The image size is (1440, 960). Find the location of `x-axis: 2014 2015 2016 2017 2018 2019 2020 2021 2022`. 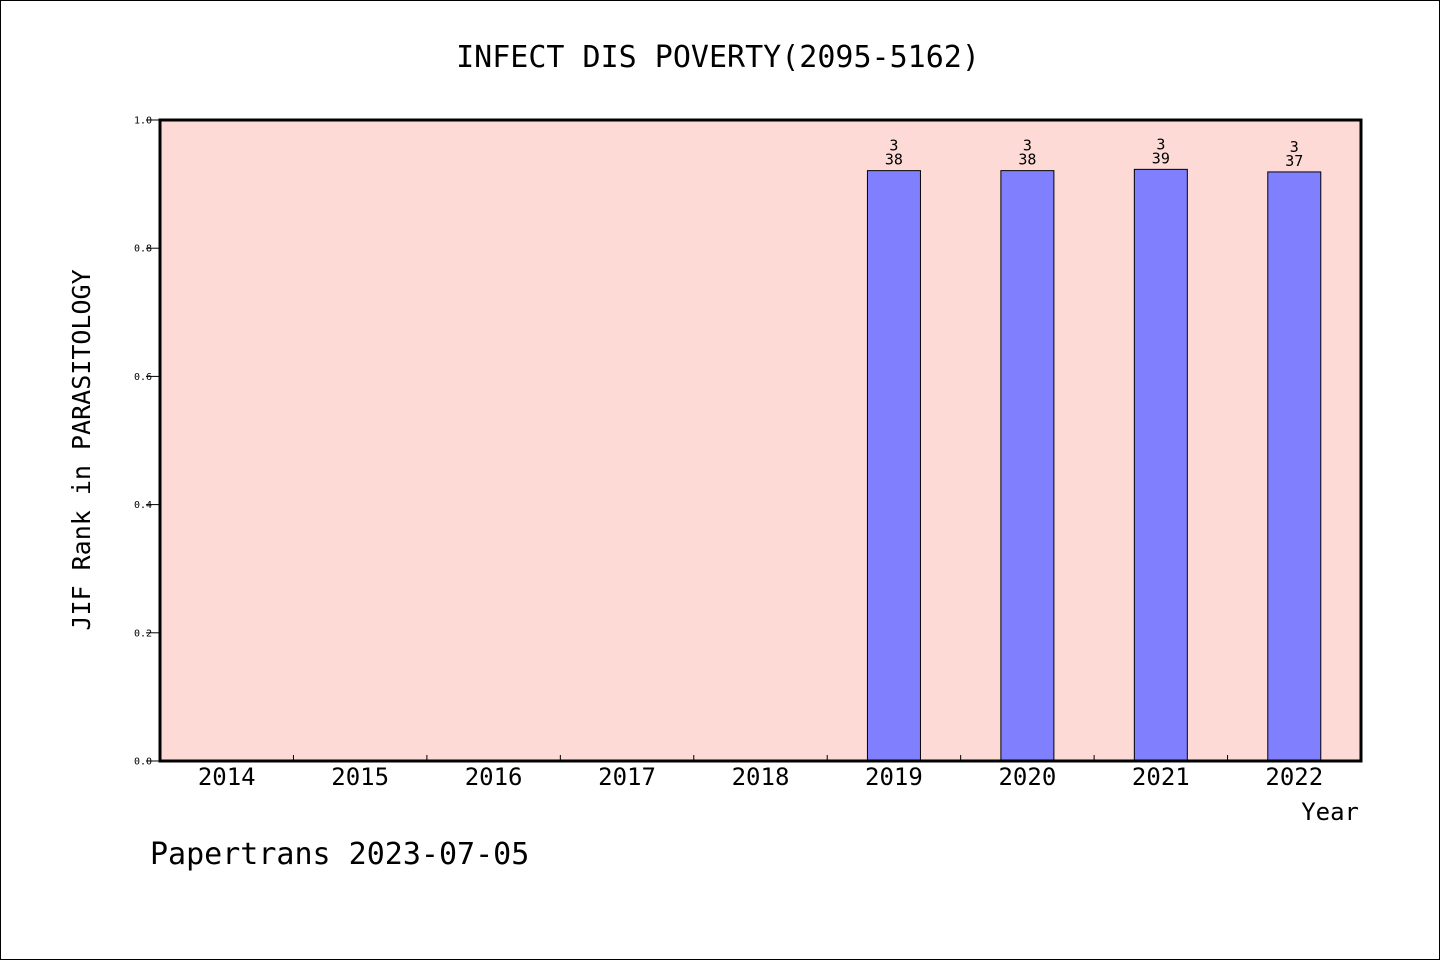

x-axis: 2014 2015 2016 2017 2018 2019 2020 2021 2022 is located at coordinates (760, 773).